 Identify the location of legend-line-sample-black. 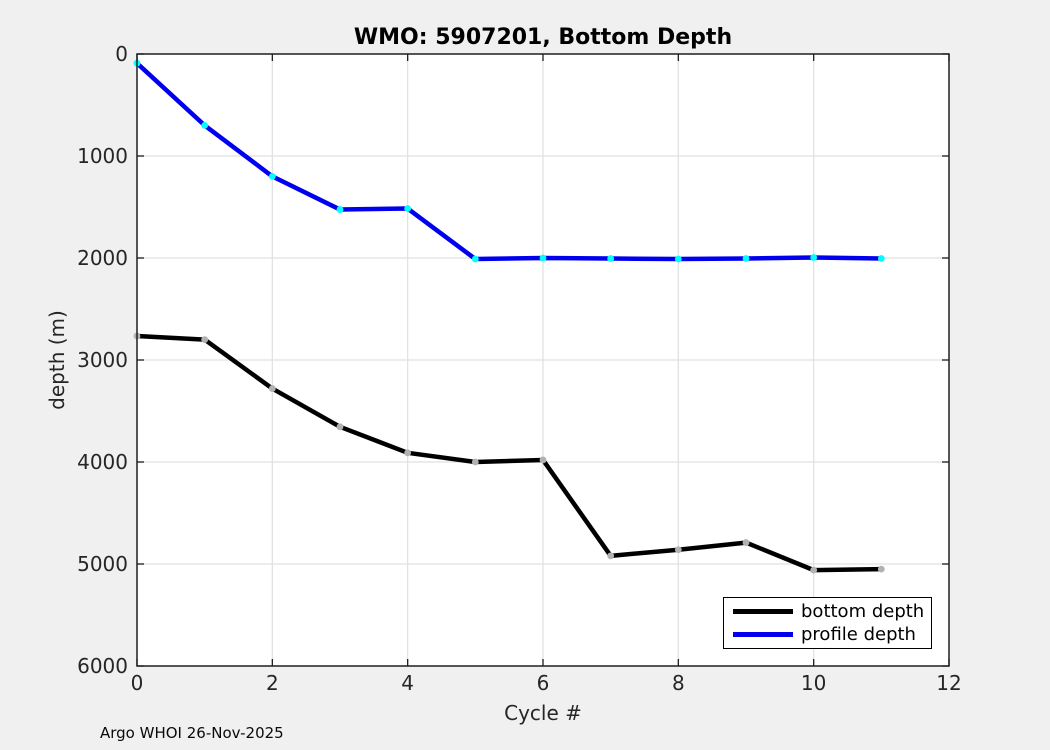
(763, 611).